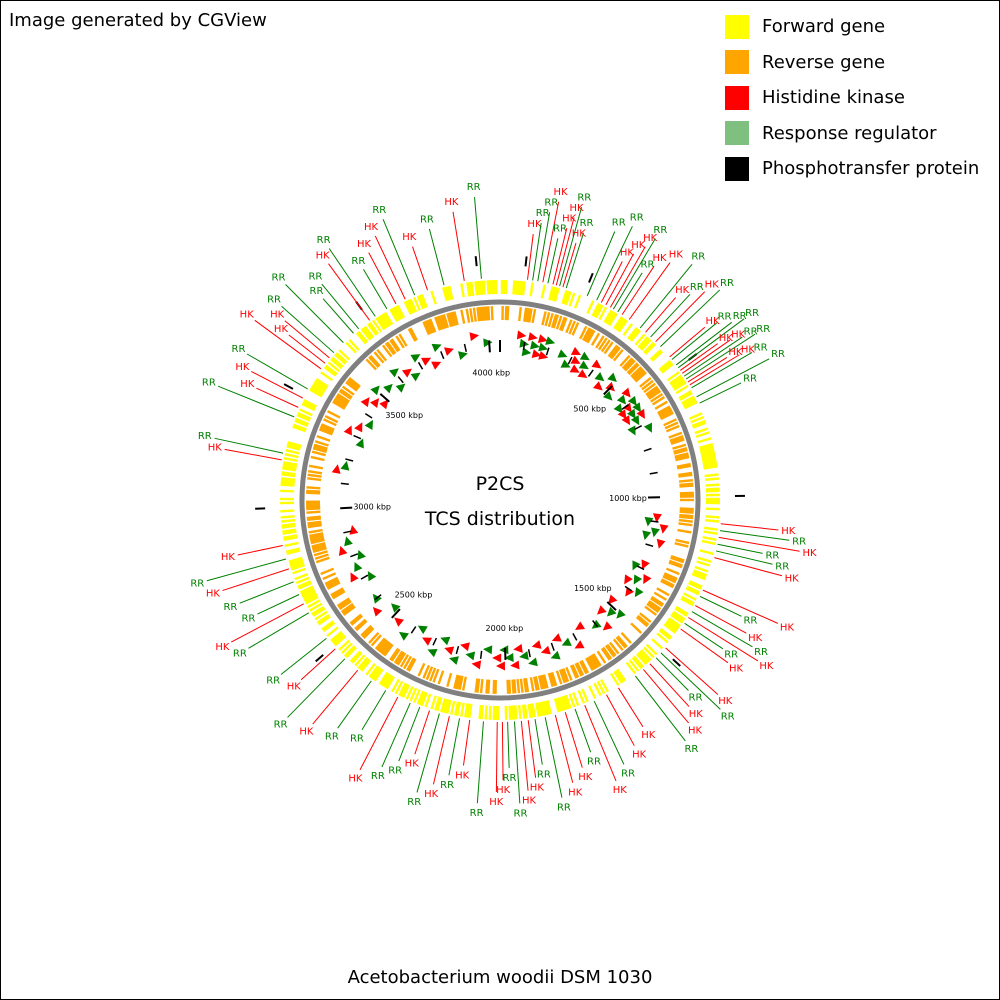 The height and width of the screenshot is (1000, 1000). I want to click on major-scale-tick, so click(611, 606).